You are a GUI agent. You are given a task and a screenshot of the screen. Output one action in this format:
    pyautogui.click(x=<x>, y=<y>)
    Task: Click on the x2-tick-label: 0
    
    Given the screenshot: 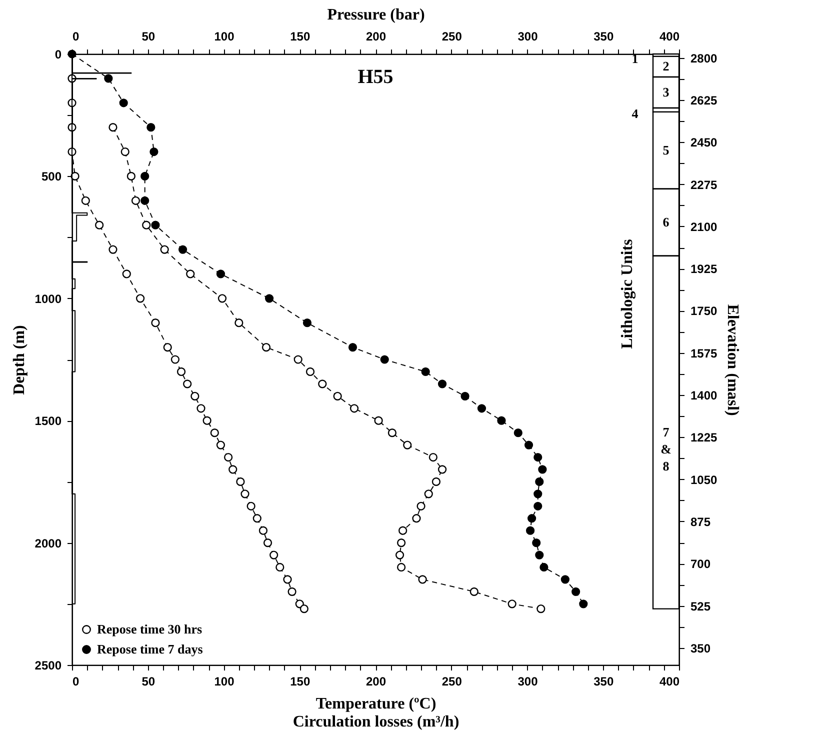 What is the action you would take?
    pyautogui.click(x=76, y=37)
    